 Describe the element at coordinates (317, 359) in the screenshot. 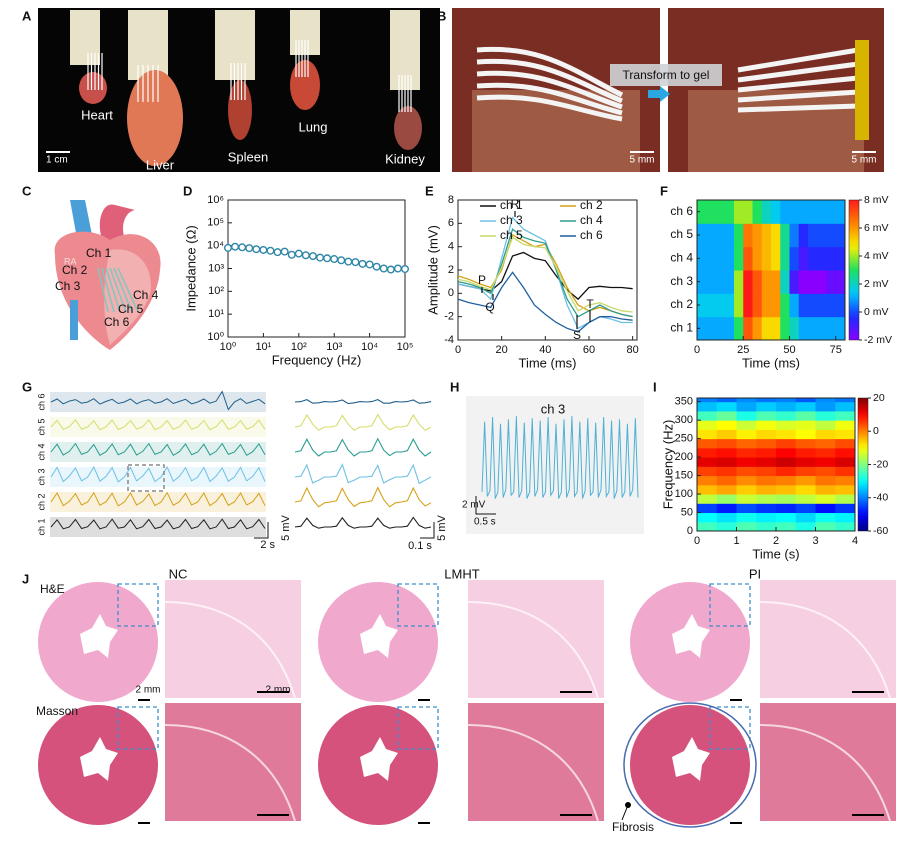

I see `x-axis-label: Frequency (Hz)` at that location.